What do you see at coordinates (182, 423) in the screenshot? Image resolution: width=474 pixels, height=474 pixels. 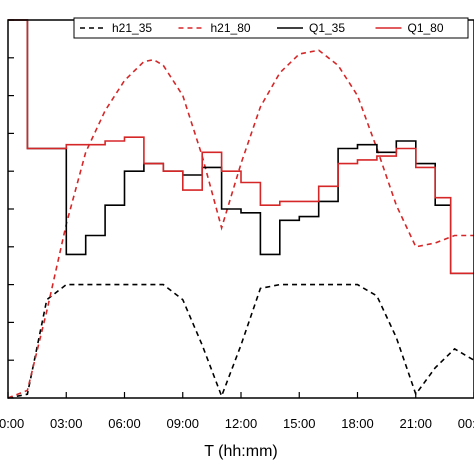 I see `x-tick-label: 09:00` at bounding box center [182, 423].